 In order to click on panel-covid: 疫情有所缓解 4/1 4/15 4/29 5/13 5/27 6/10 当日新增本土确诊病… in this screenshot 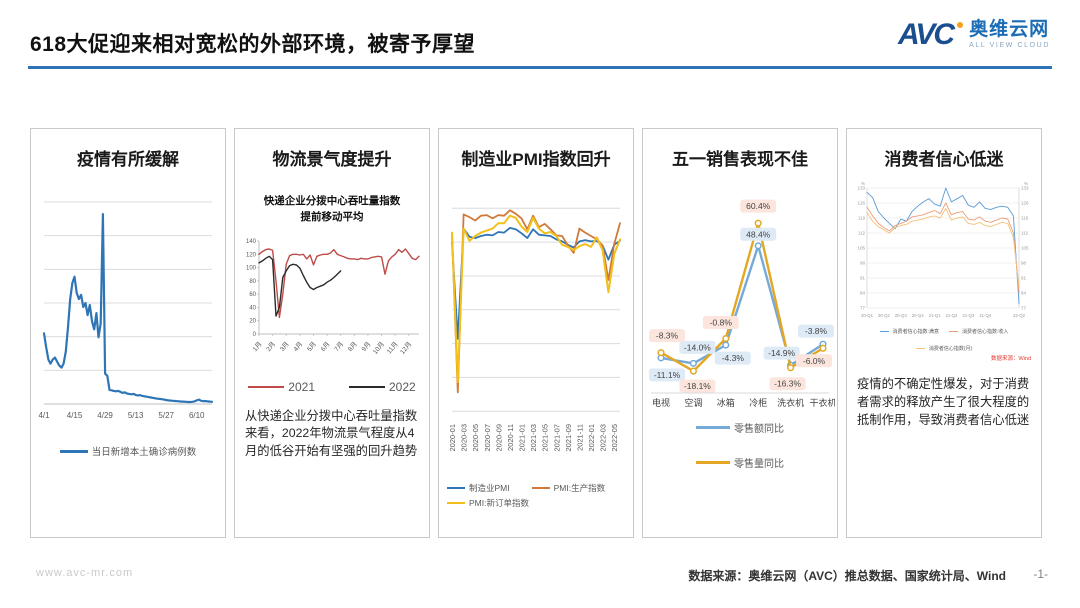, I will do `click(128, 333)`.